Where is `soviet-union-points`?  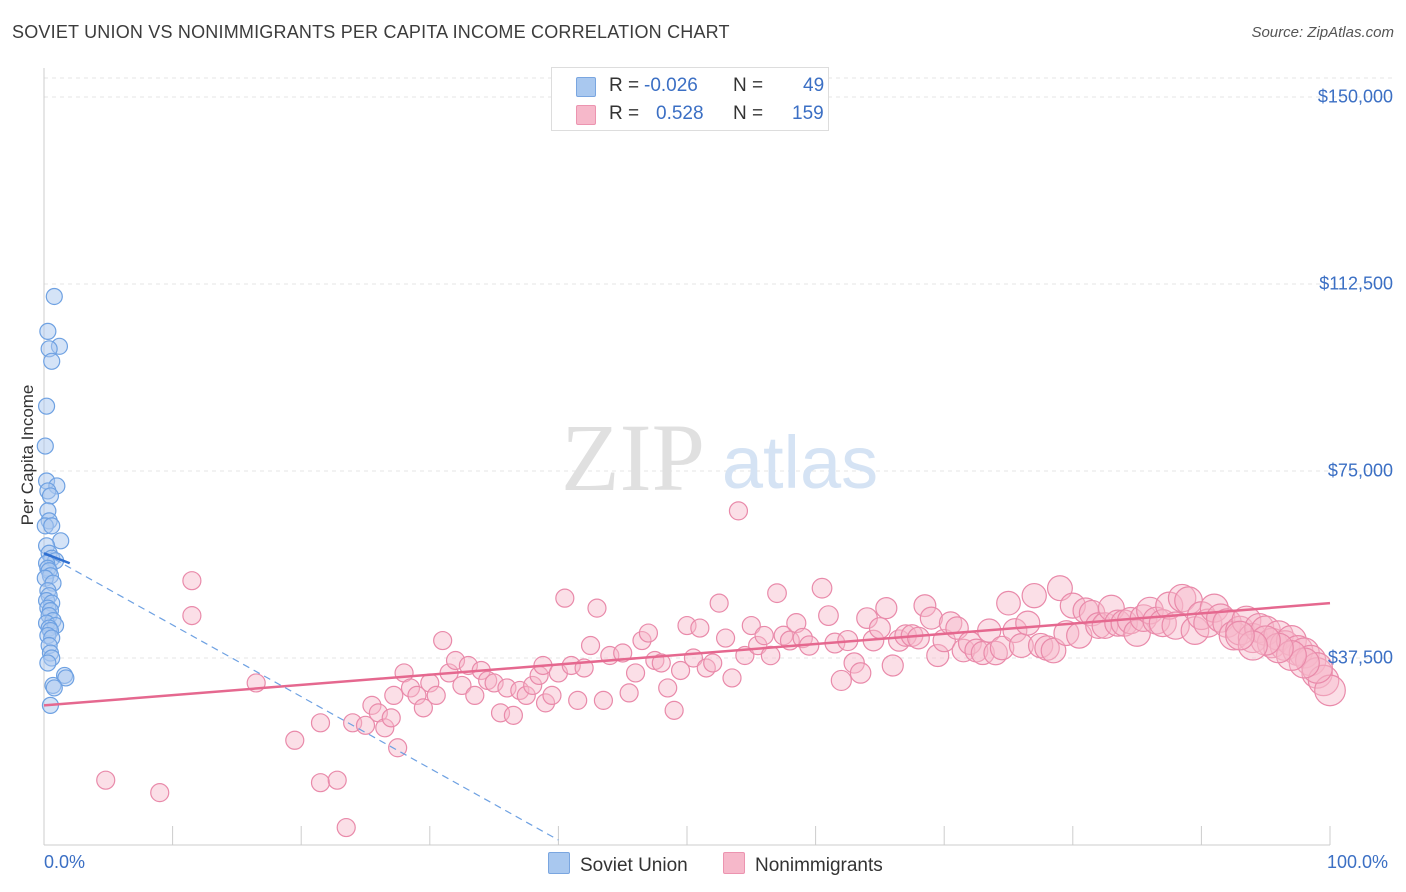
soviet-union-points is located at coordinates (55, 500).